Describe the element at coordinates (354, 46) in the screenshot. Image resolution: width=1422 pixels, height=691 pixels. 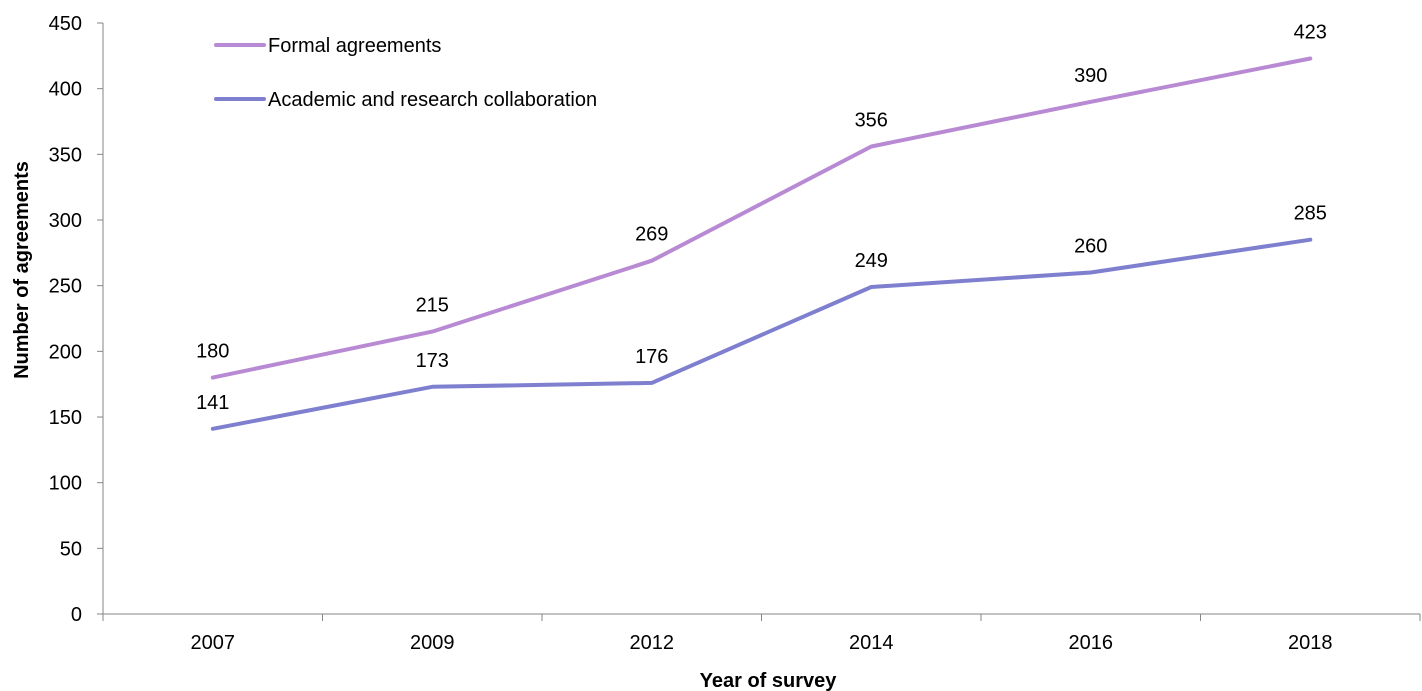
I see `legend-label: Formal agreements` at that location.